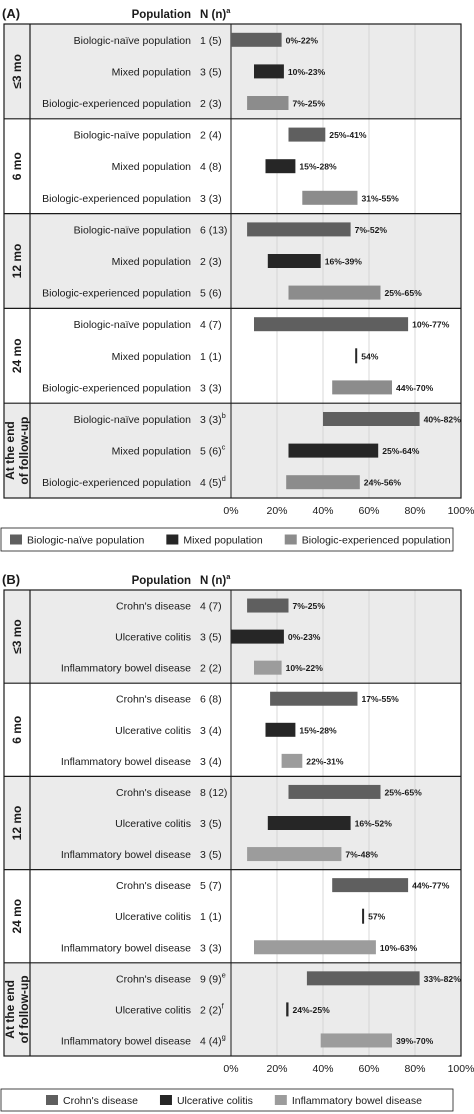 This screenshot has height=1114, width=474. What do you see at coordinates (211, 41) in the screenshot?
I see `row-n: 1 (5)` at bounding box center [211, 41].